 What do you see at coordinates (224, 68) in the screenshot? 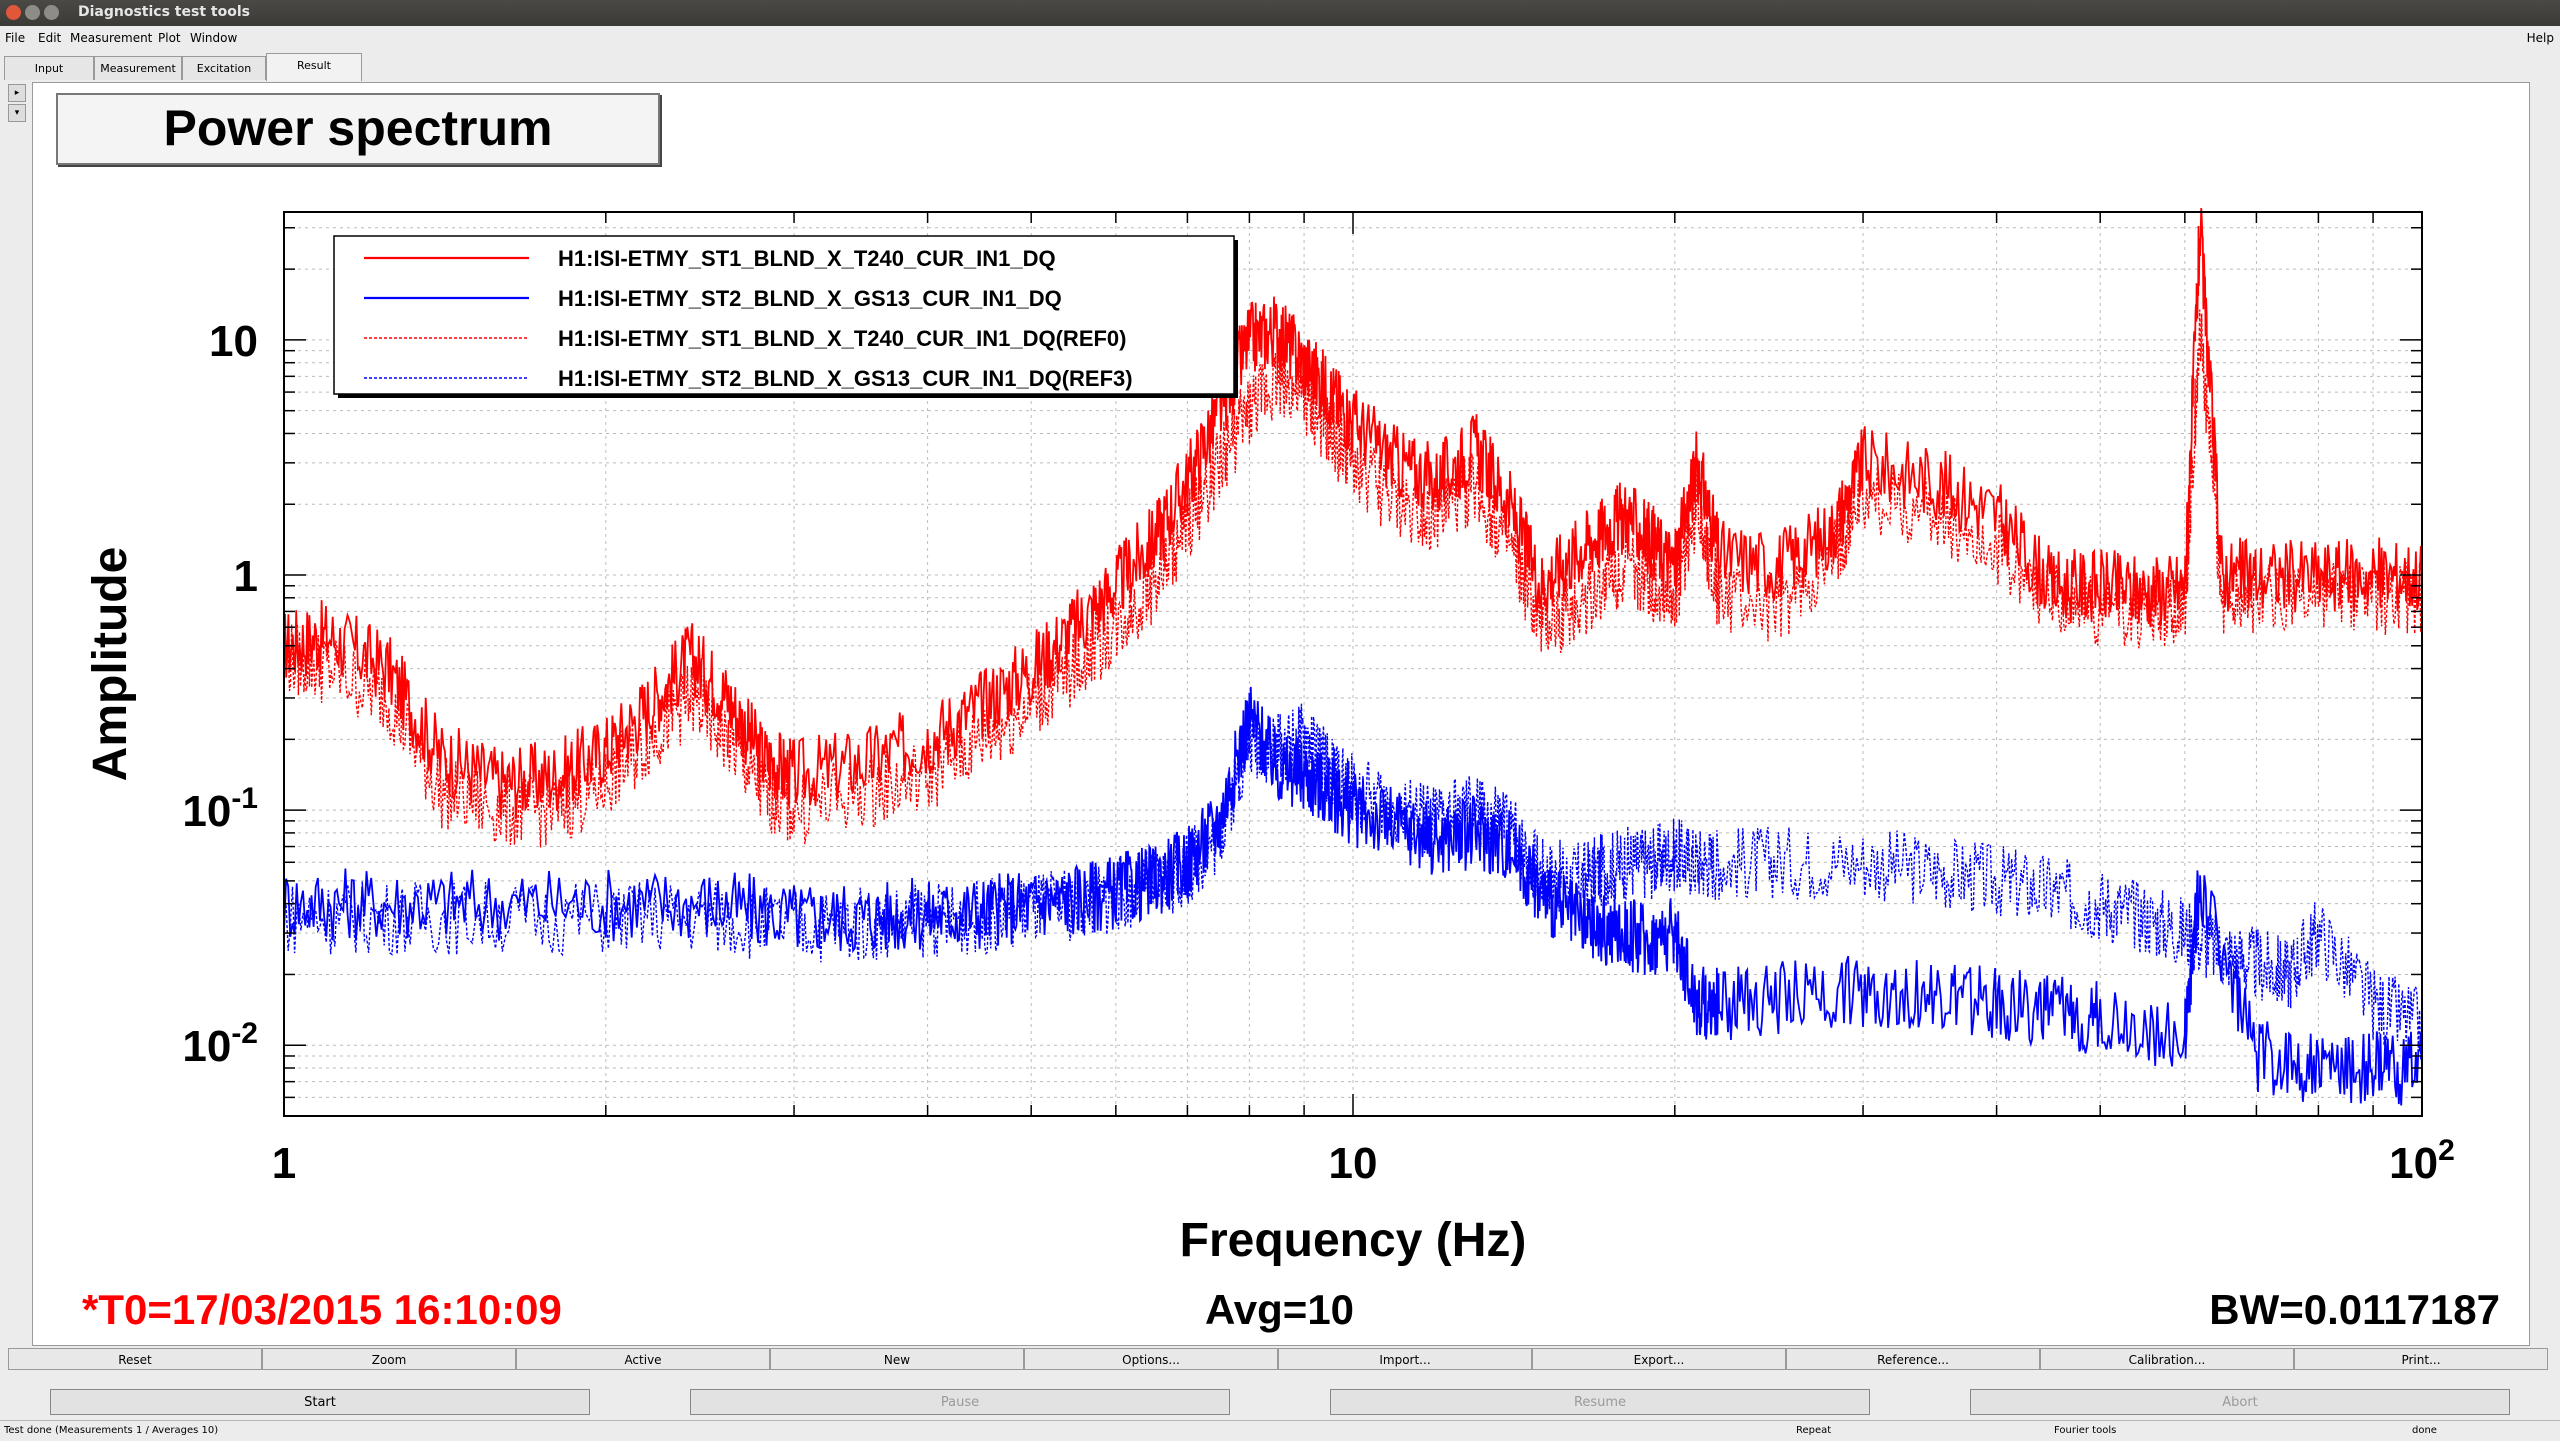
I see `tab-excitation: Excitation` at bounding box center [224, 68].